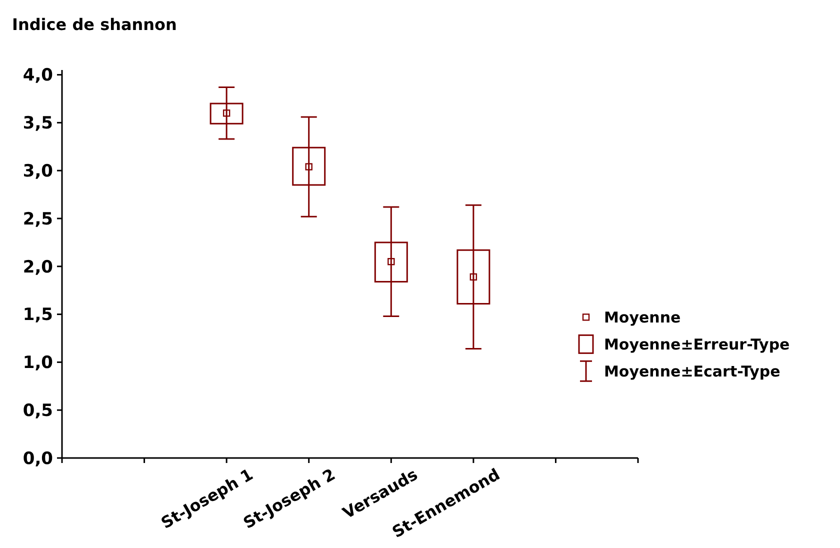 The height and width of the screenshot is (548, 840). Describe the element at coordinates (38, 458) in the screenshot. I see `y-tick-label: 0,0` at that location.